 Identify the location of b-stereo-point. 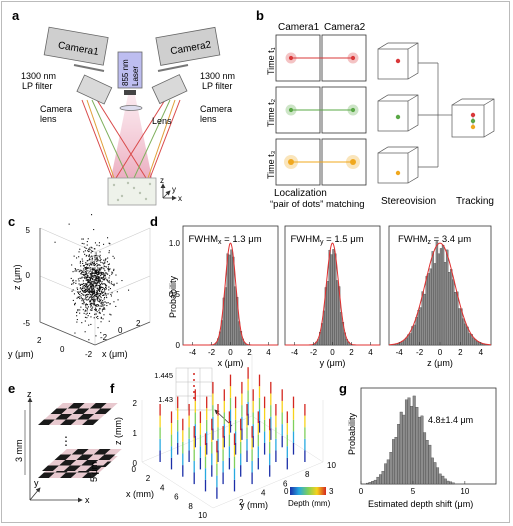
(398, 117).